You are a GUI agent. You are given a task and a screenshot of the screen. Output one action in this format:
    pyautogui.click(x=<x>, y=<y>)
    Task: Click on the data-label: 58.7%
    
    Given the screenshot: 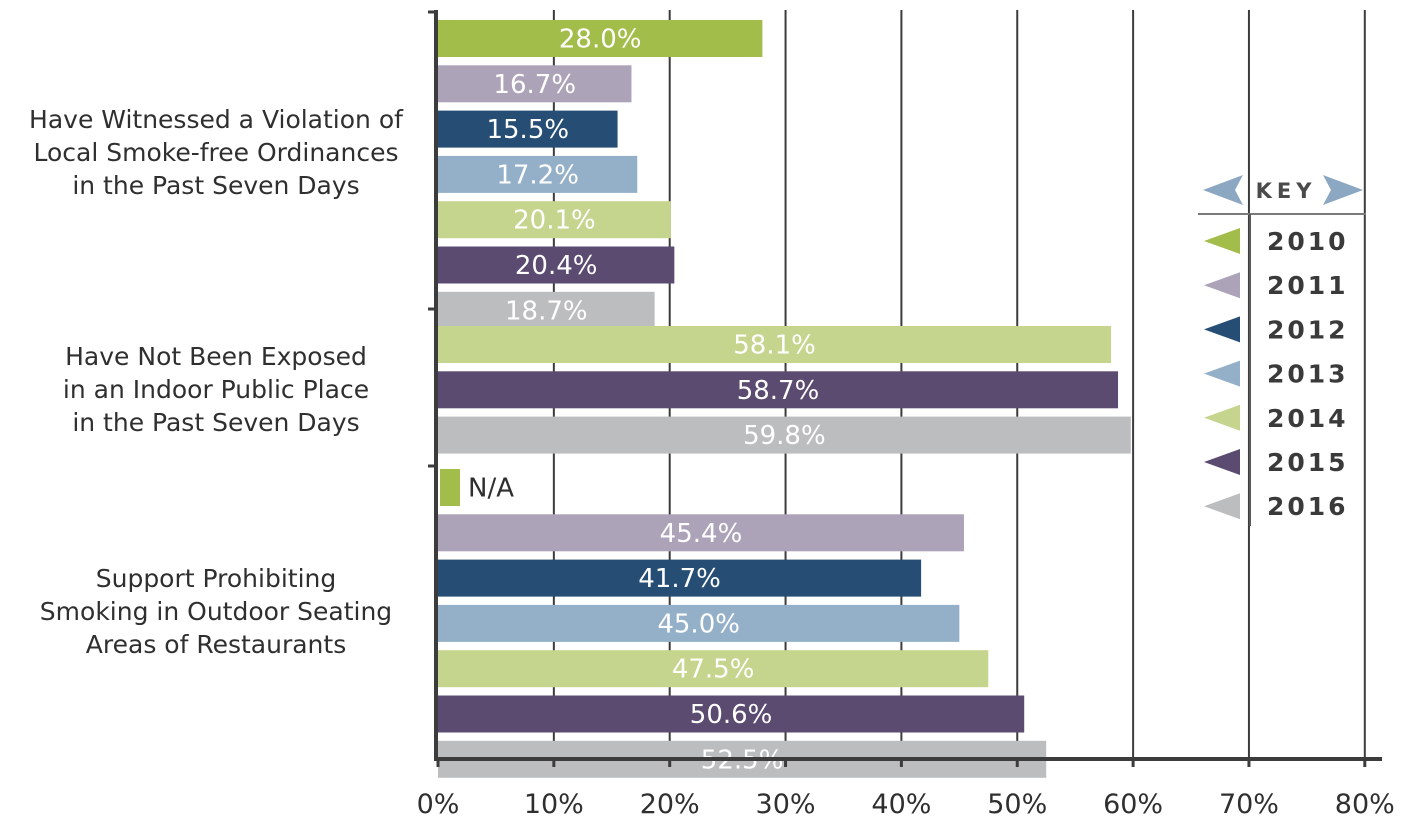 What is the action you would take?
    pyautogui.click(x=778, y=391)
    